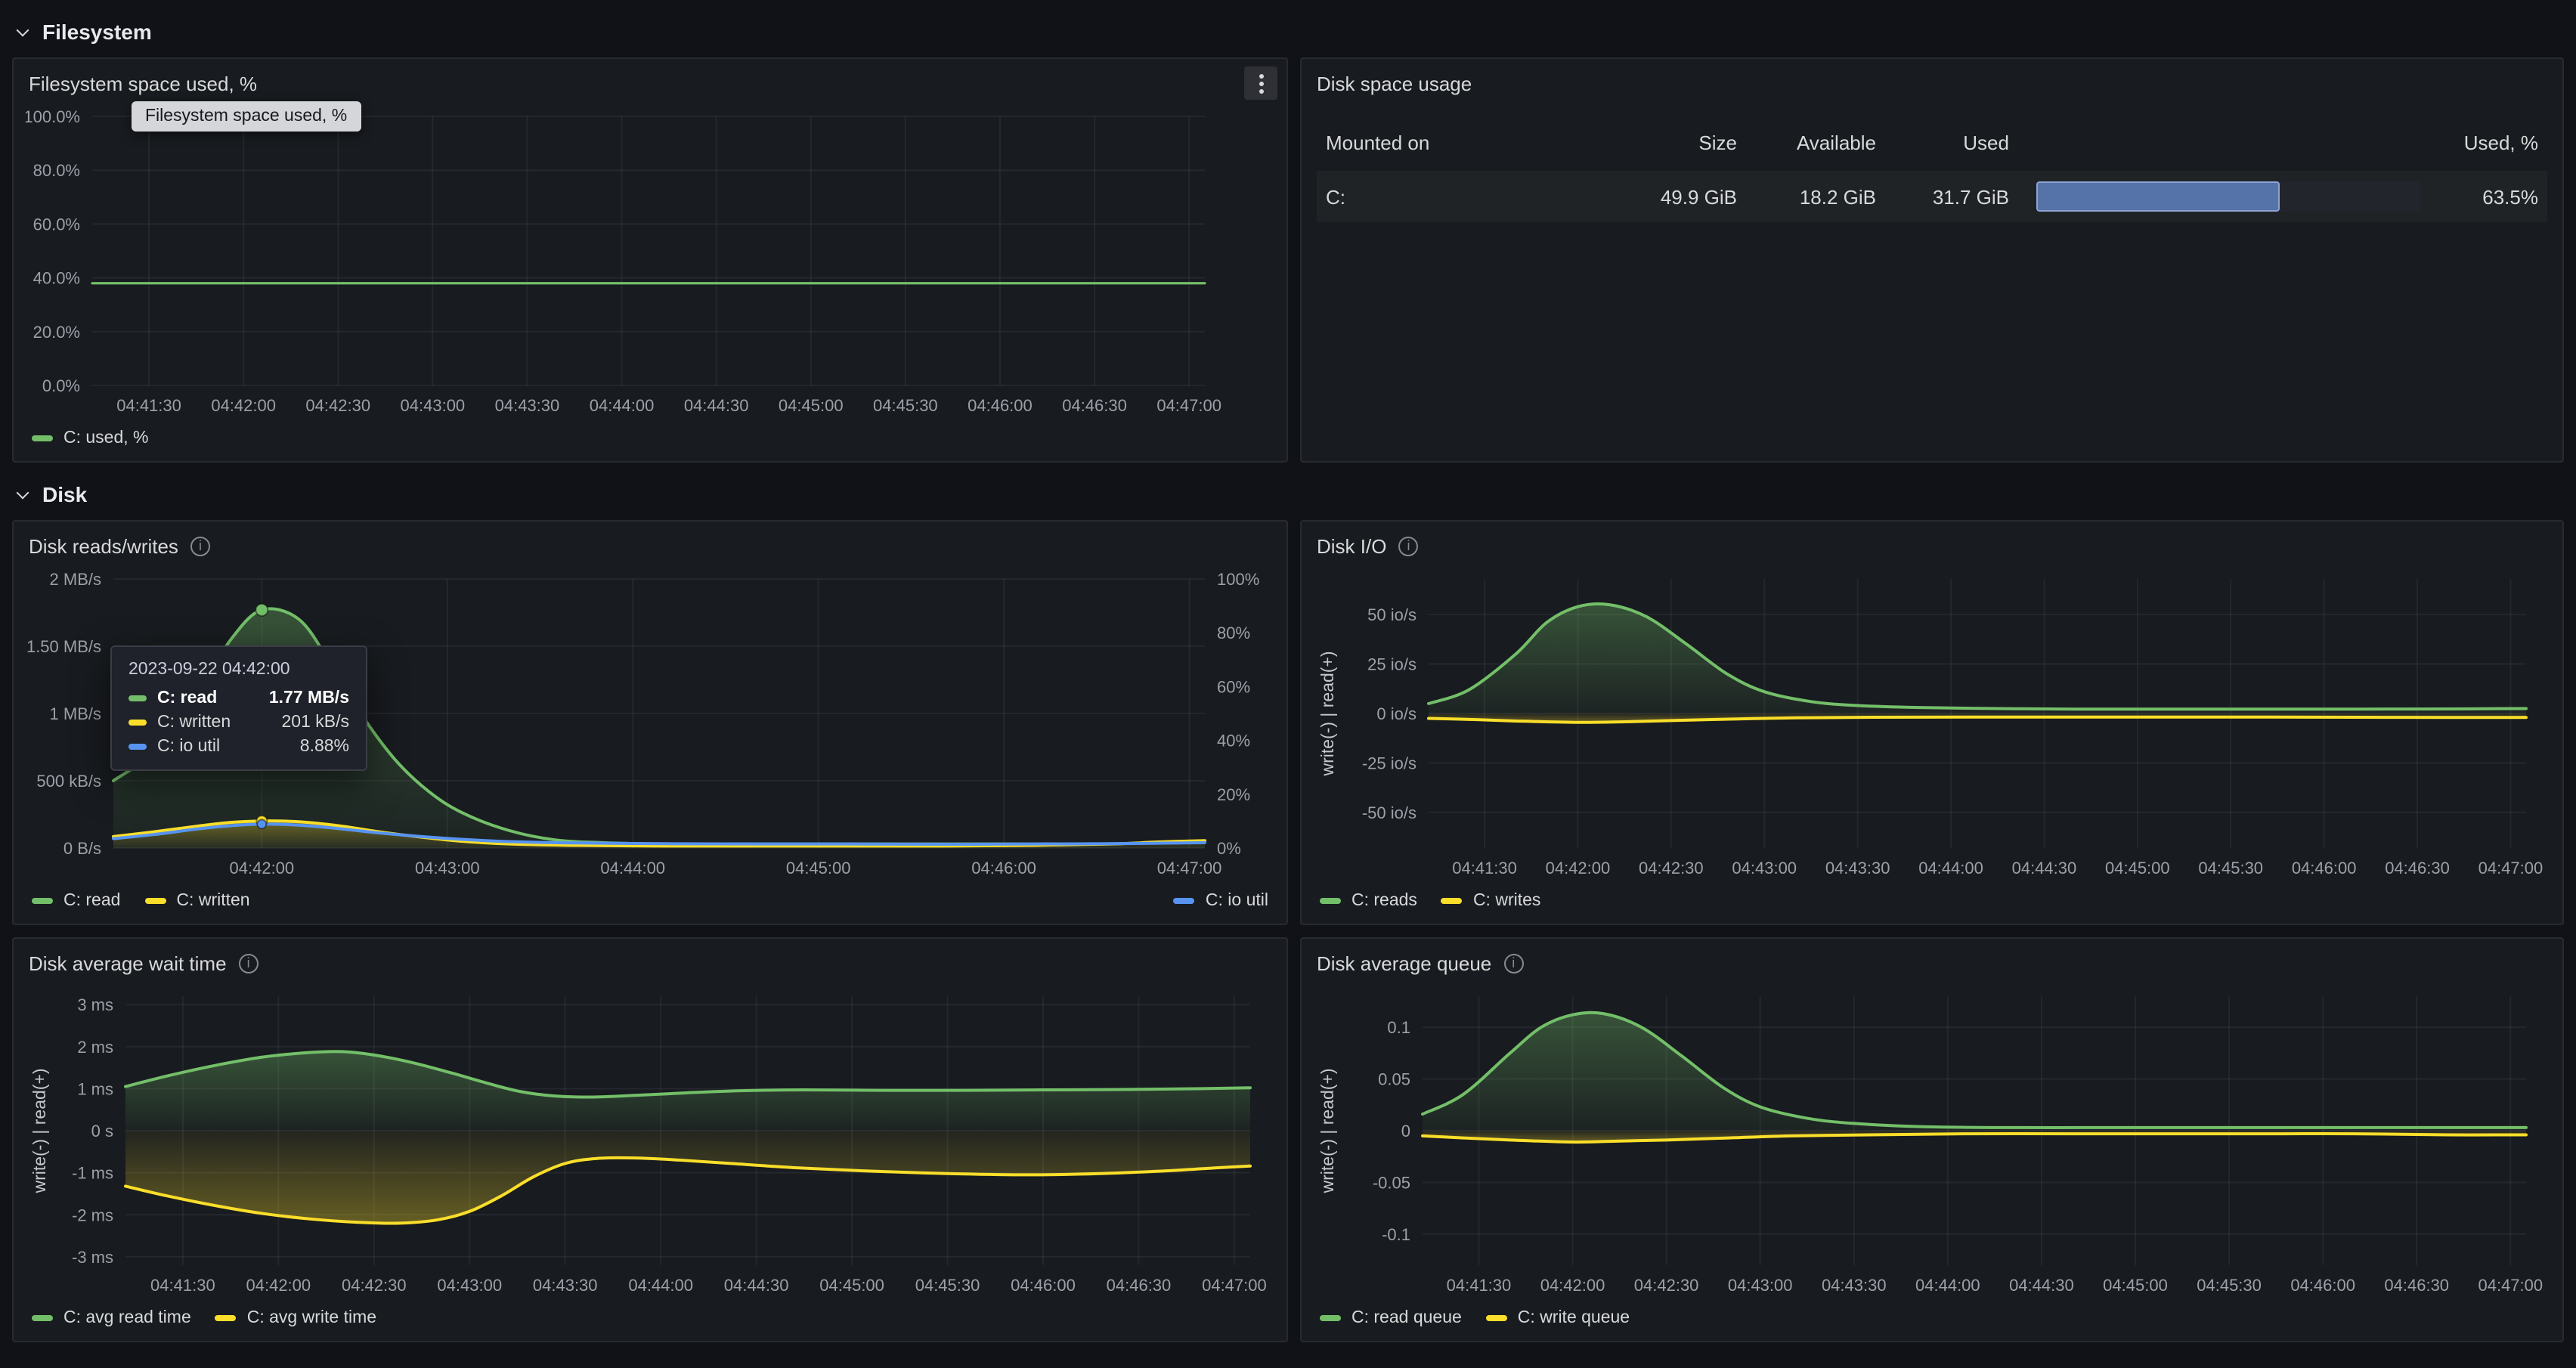 The image size is (2576, 1368). I want to click on svg-text: 0.05, so click(1394, 1080).